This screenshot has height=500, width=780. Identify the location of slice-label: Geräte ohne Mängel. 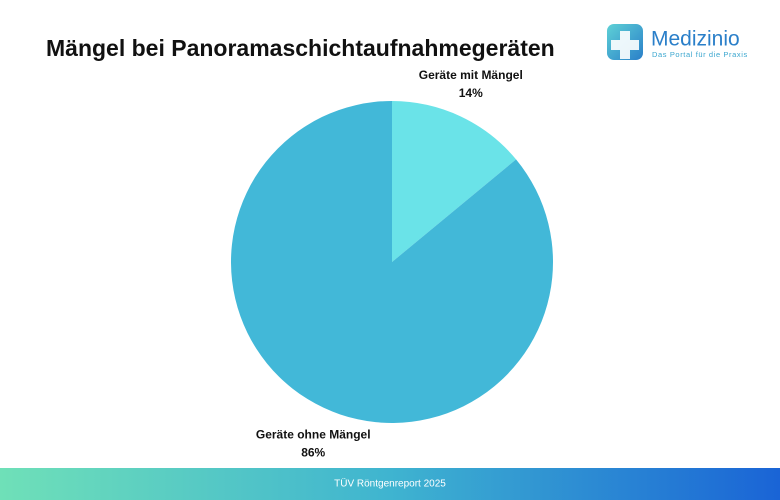
(313, 435).